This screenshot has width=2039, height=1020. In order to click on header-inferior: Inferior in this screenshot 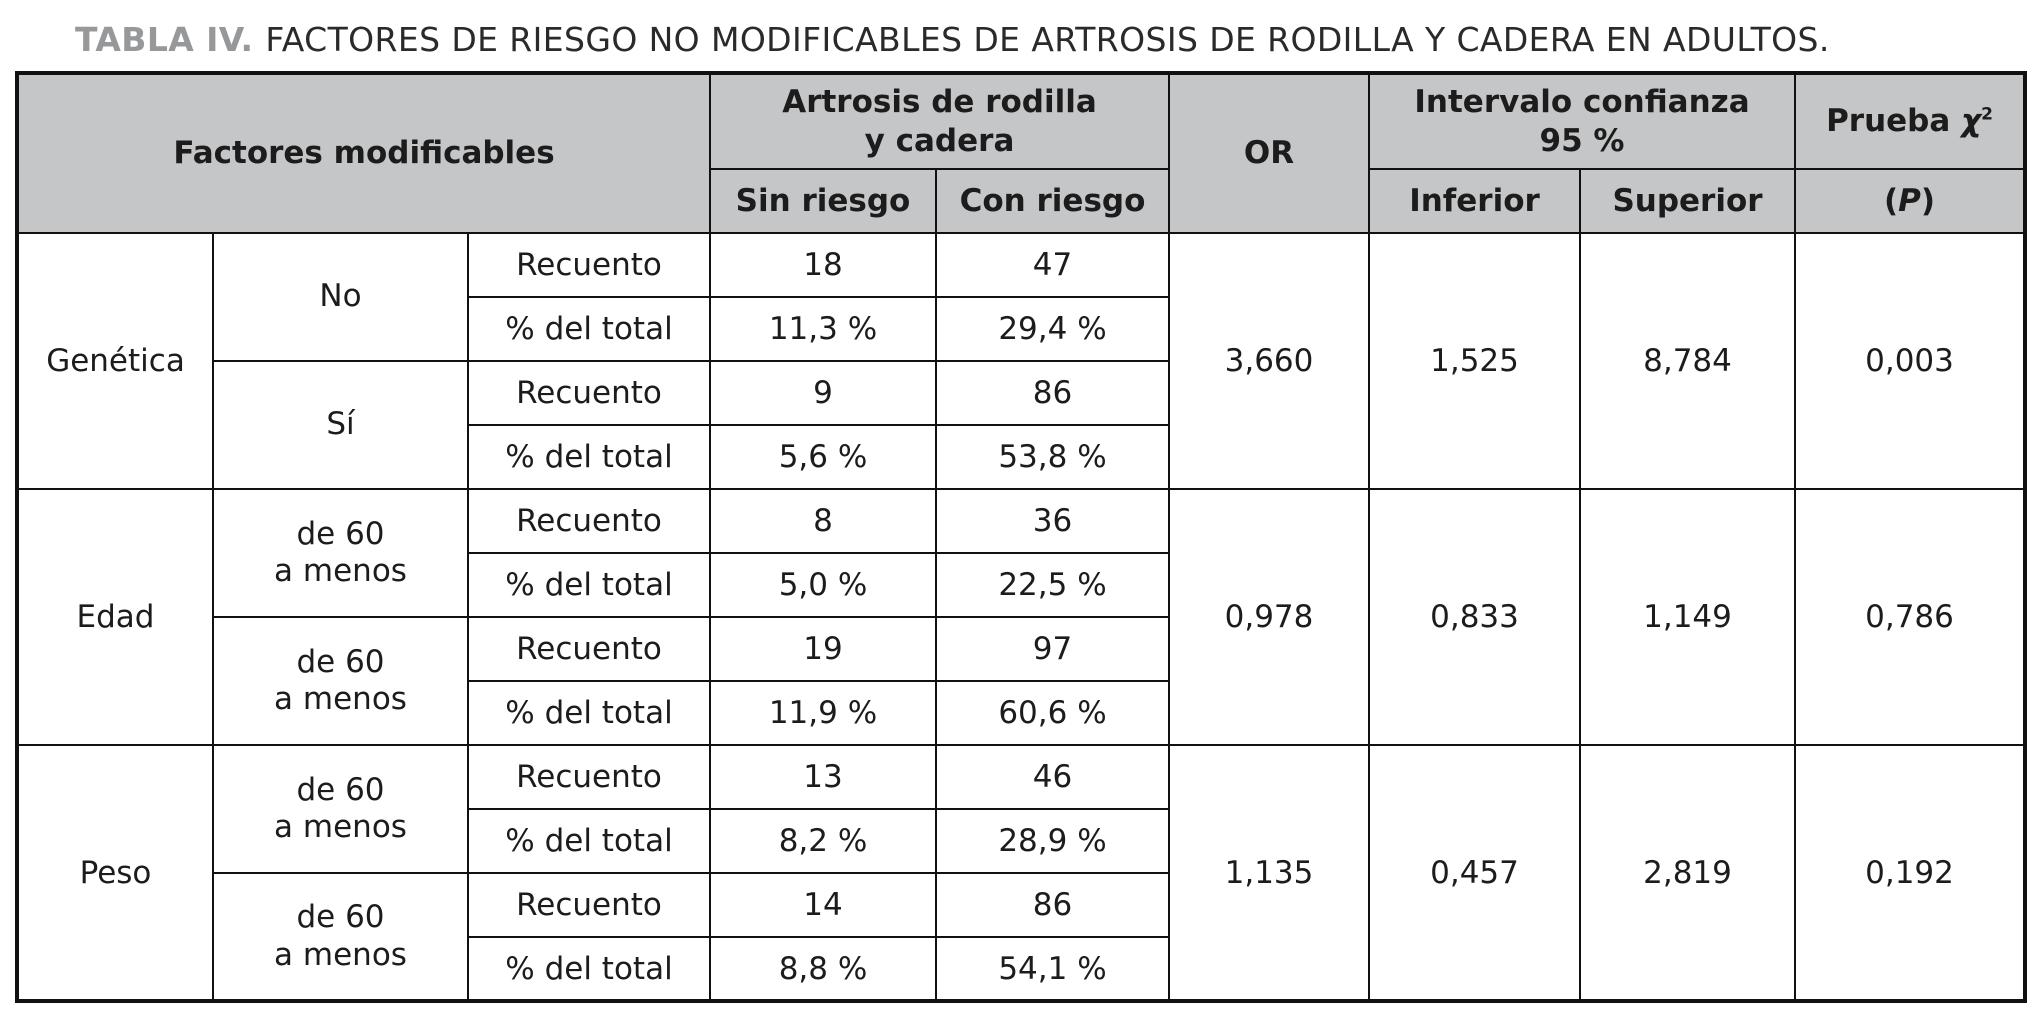, I will do `click(1474, 201)`.